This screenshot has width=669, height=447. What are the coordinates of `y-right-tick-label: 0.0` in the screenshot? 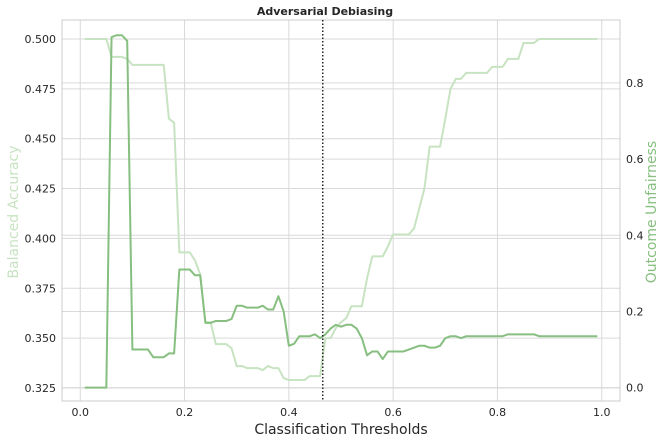 It's located at (635, 388).